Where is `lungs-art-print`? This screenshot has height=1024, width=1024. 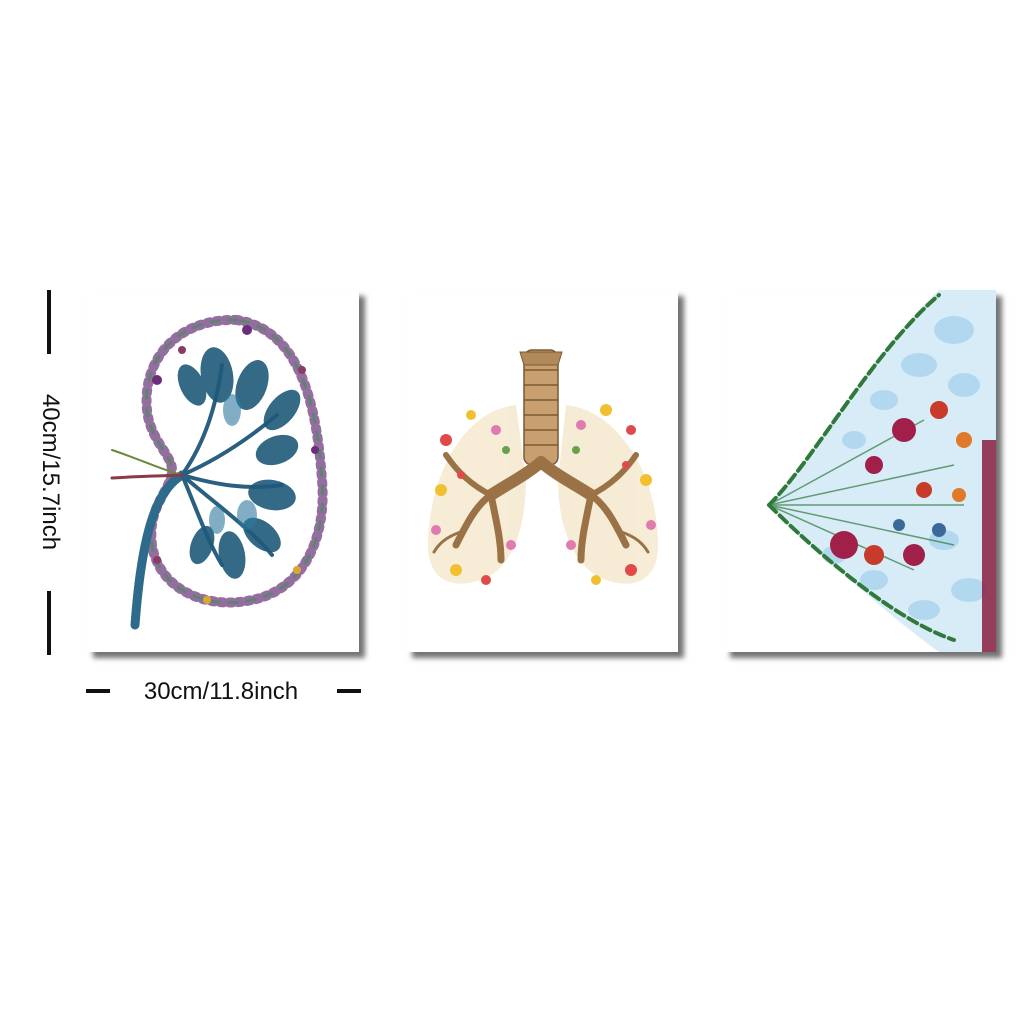 lungs-art-print is located at coordinates (542, 471).